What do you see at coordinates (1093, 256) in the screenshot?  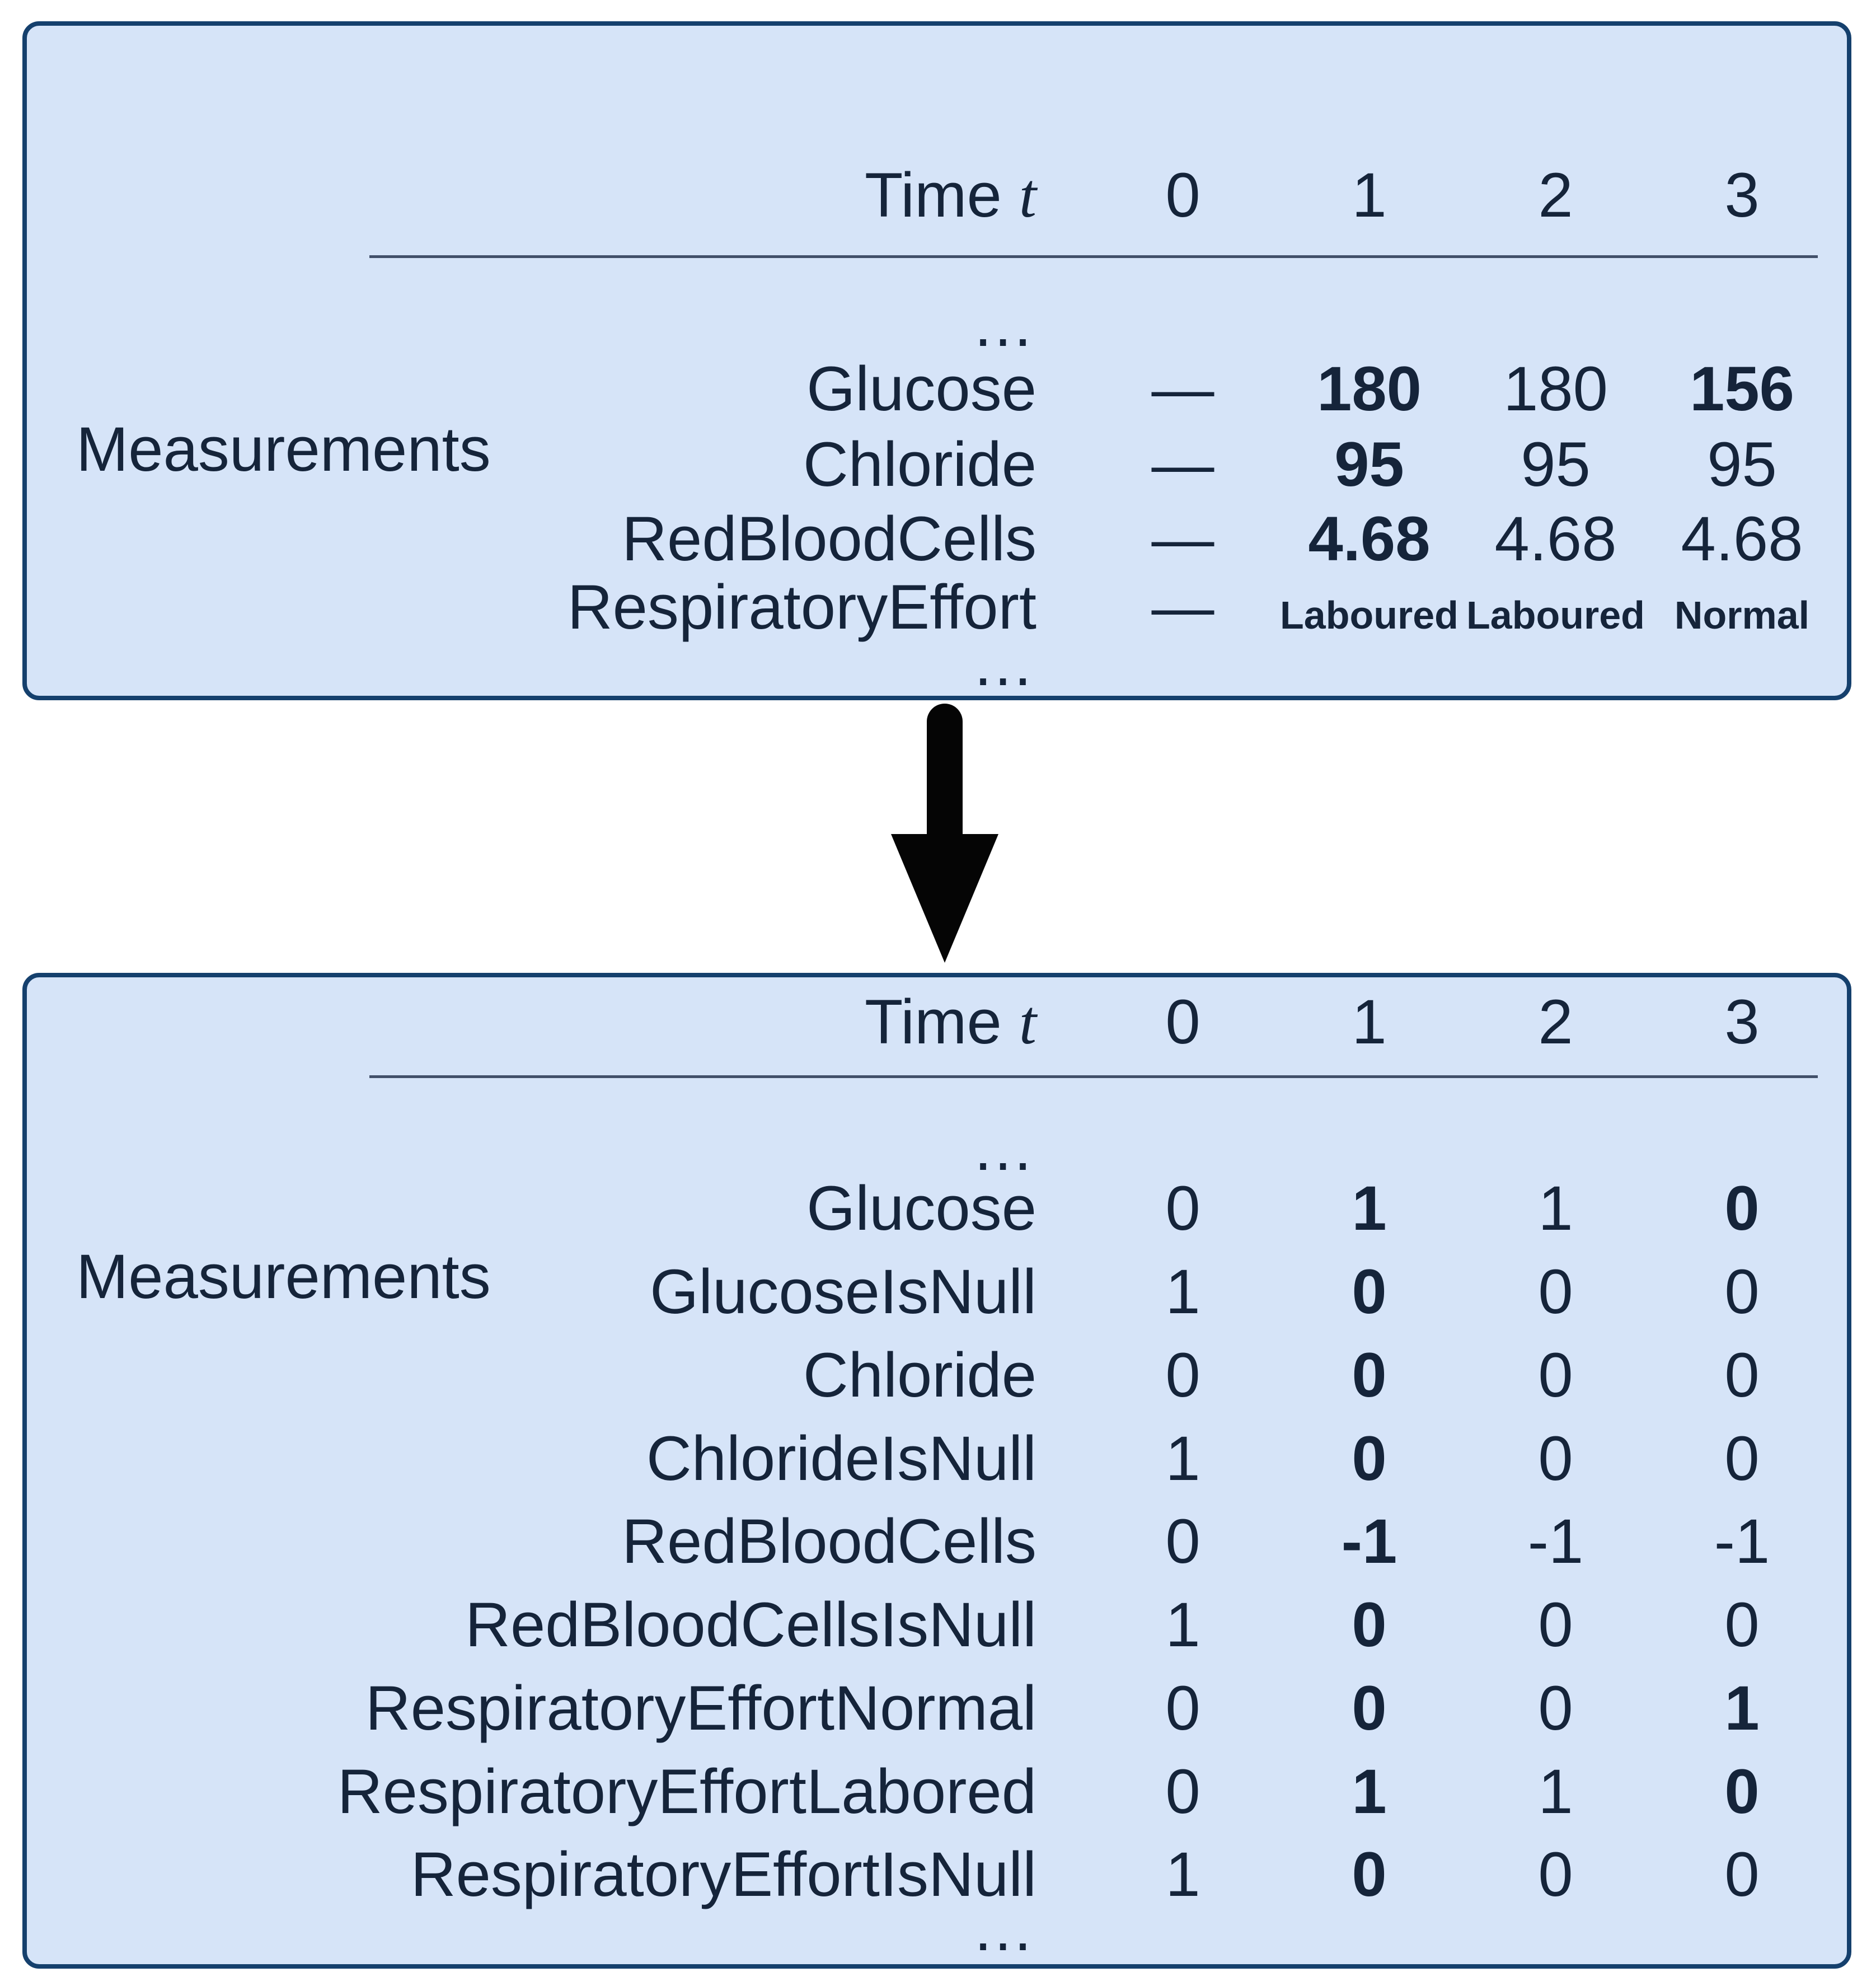 I see `header-divider` at bounding box center [1093, 256].